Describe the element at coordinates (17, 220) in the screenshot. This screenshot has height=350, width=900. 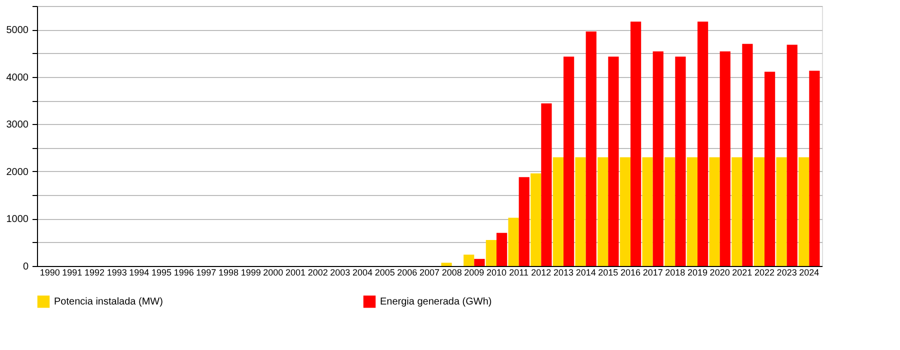
I see `y-tick-label: 1000` at that location.